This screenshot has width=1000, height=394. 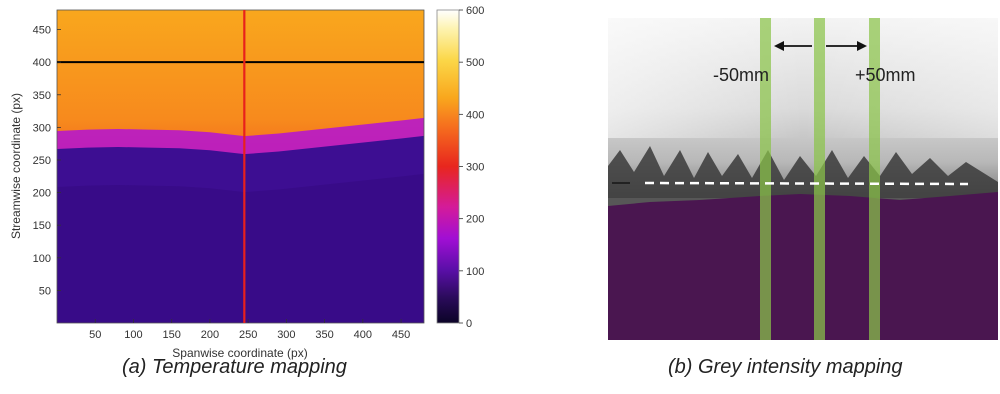 What do you see at coordinates (819, 179) in the screenshot?
I see `green-band-center` at bounding box center [819, 179].